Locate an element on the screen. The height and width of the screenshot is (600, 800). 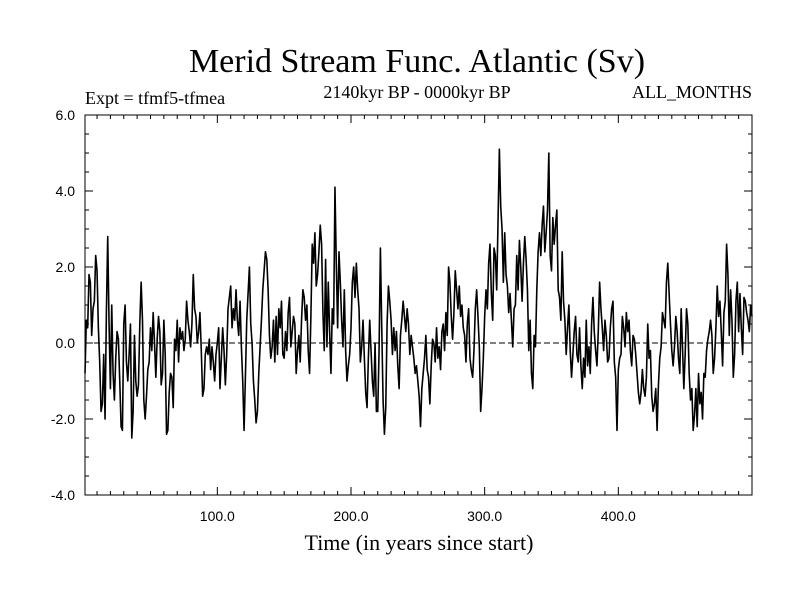
chart-subtitle-center: 2140kyr BP - 0000kyr BP is located at coordinates (416, 92).